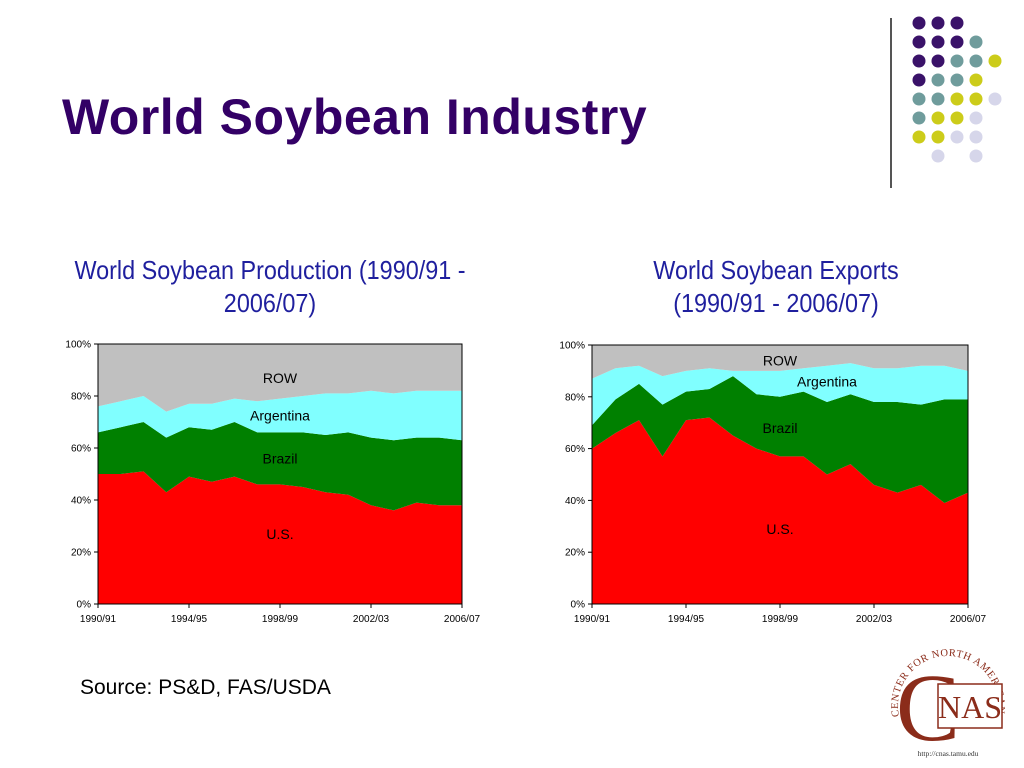  I want to click on exports-x-tick-label: 1990/91, so click(592, 619).